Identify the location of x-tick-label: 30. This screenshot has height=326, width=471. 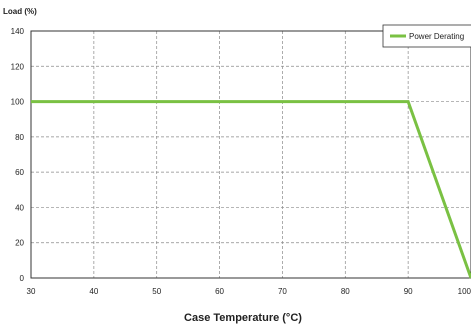
(31, 291).